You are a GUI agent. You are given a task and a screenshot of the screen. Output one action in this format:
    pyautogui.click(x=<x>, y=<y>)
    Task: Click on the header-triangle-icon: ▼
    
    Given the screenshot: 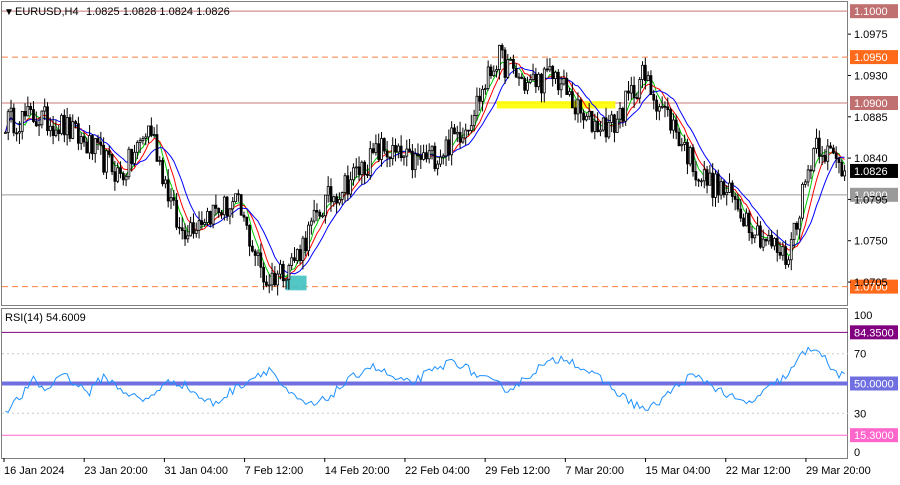 What is the action you would take?
    pyautogui.click(x=9, y=12)
    